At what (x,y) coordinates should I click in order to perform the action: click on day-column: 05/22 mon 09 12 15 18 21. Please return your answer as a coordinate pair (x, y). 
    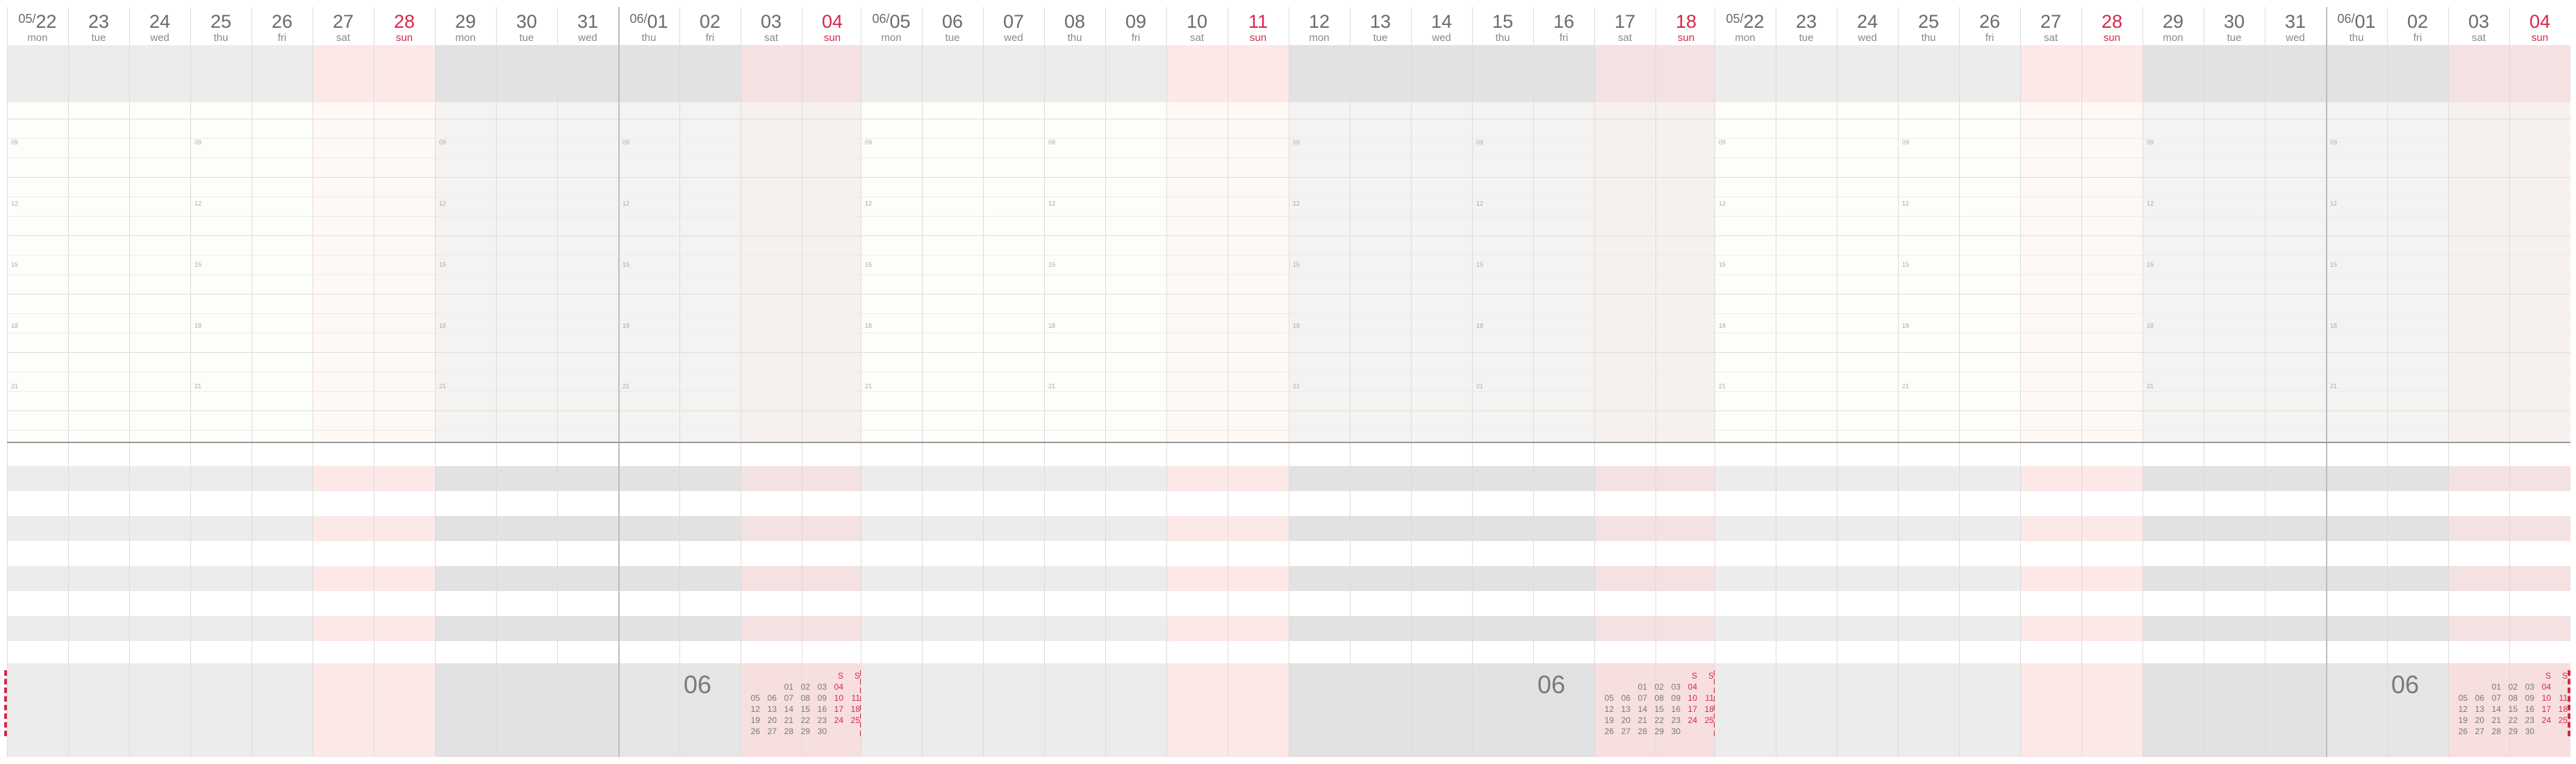
    Looking at the image, I should click on (38, 382).